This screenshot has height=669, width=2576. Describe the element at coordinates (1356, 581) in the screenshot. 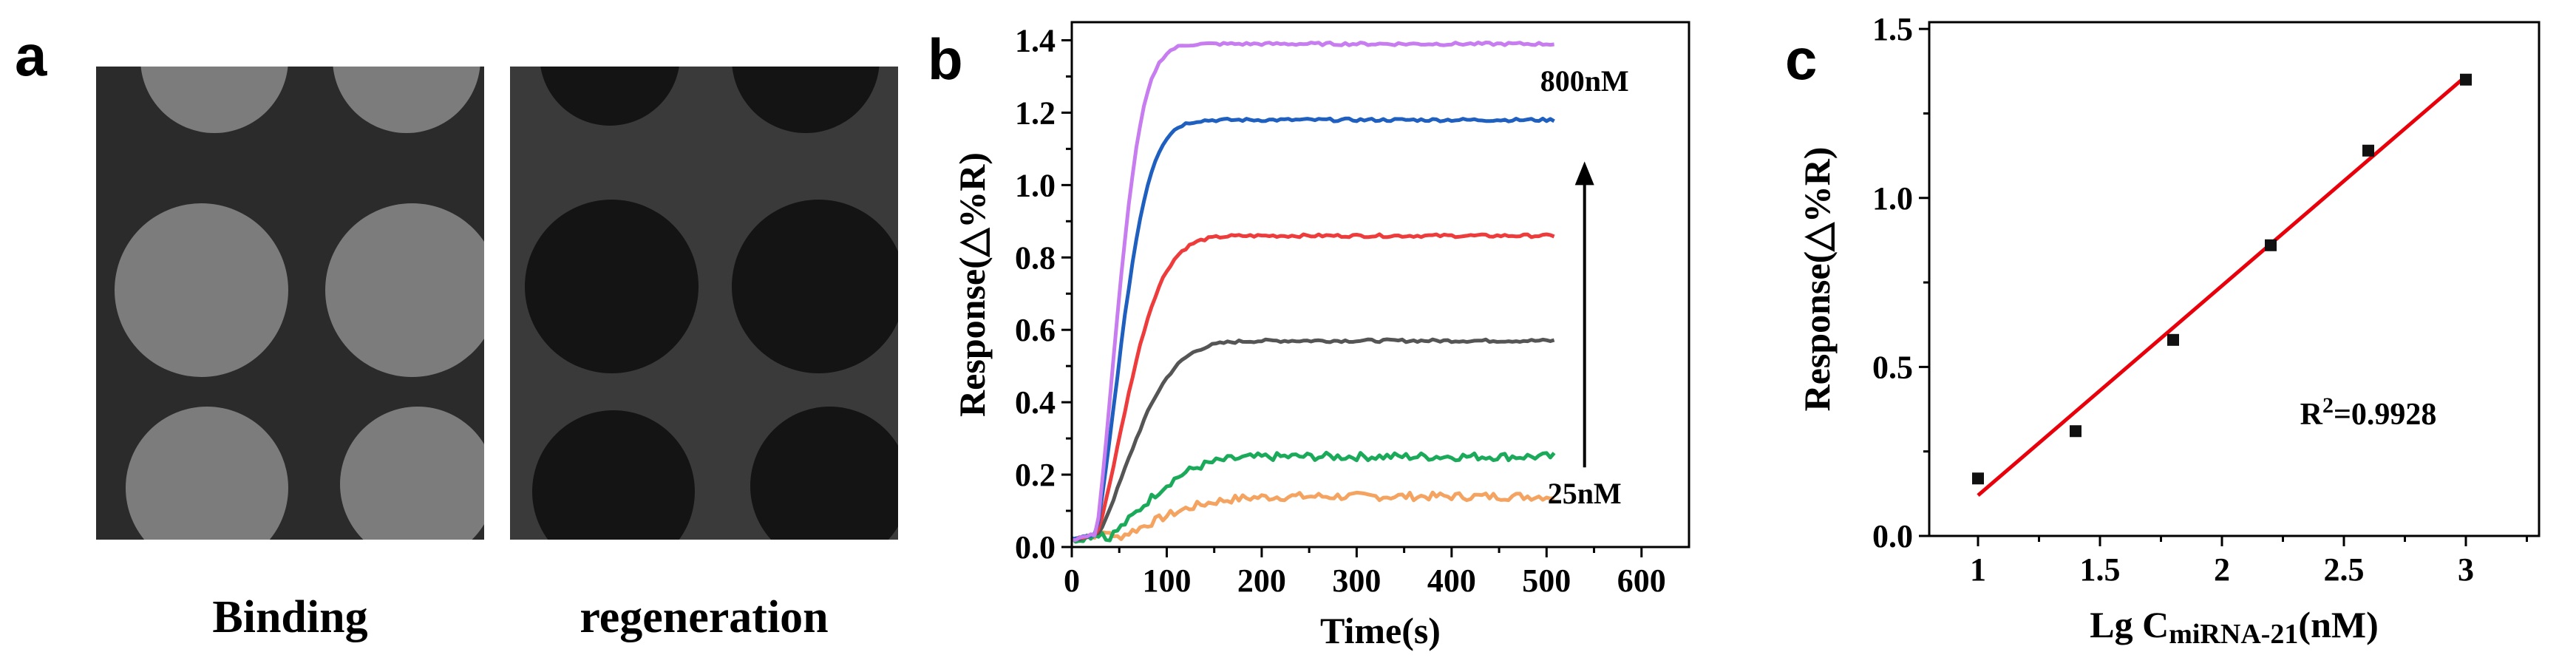

I see `x-tick-label: 300` at that location.